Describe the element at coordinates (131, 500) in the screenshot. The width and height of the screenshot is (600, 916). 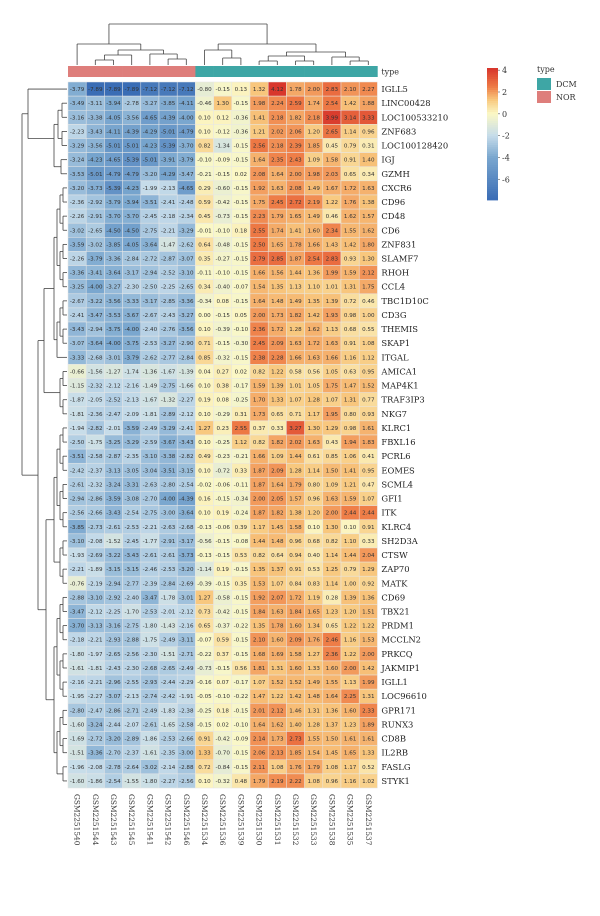
I see `cell-value: -3.08` at that location.